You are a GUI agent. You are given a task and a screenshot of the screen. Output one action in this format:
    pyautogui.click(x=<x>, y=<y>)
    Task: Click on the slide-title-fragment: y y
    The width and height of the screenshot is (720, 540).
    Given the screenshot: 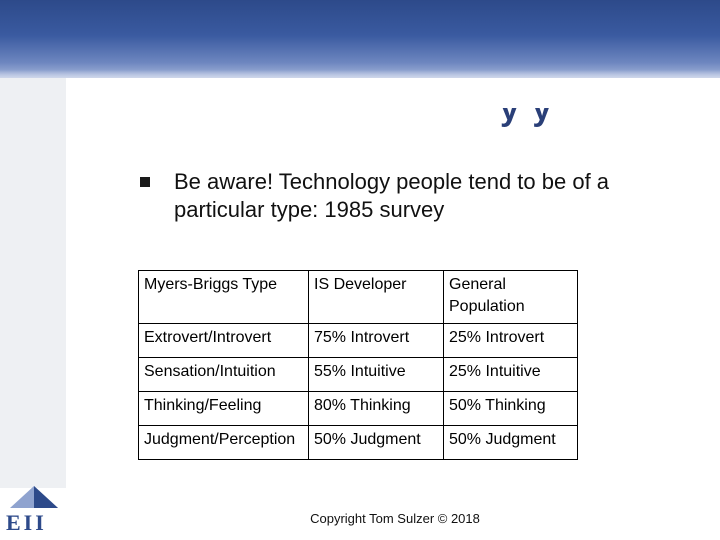 What is the action you would take?
    pyautogui.click(x=555, y=124)
    